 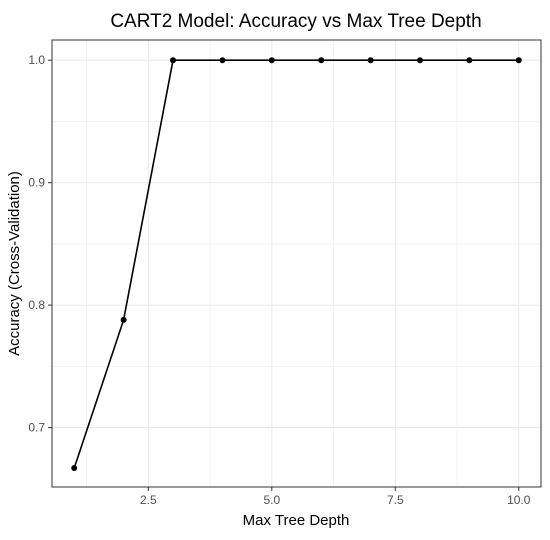 What do you see at coordinates (335, 497) in the screenshot?
I see `x-axis-ticks: 2.5 5.0 7.5 10.0` at bounding box center [335, 497].